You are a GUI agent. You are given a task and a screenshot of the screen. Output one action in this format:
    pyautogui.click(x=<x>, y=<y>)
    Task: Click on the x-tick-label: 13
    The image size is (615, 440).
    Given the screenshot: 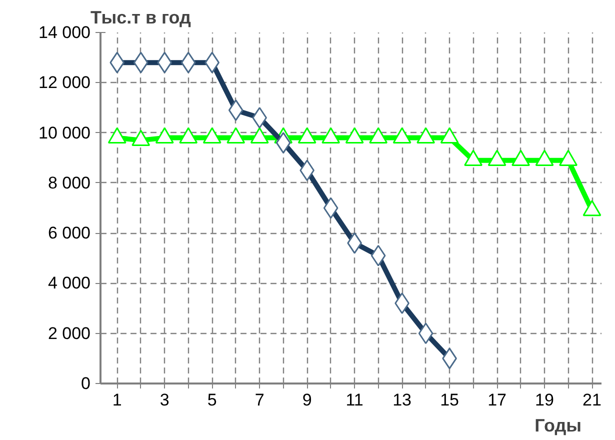 What is the action you would take?
    pyautogui.click(x=402, y=400)
    